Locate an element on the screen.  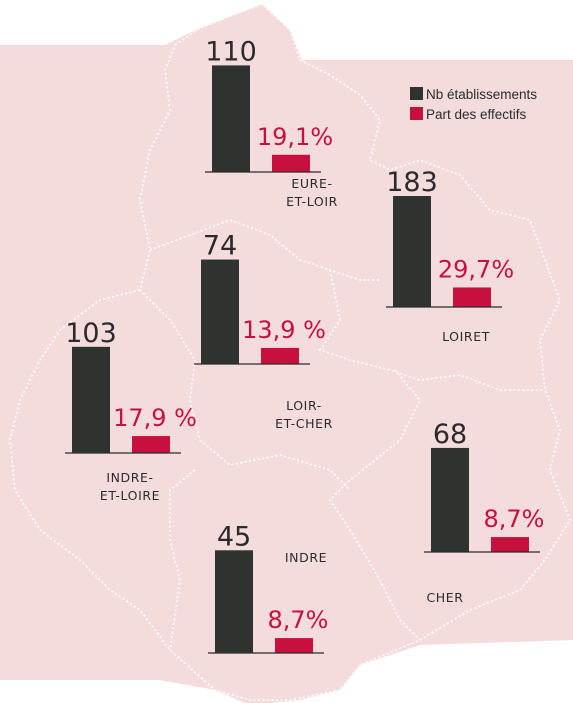
department-name: ET-LOIRE is located at coordinates (130, 495).